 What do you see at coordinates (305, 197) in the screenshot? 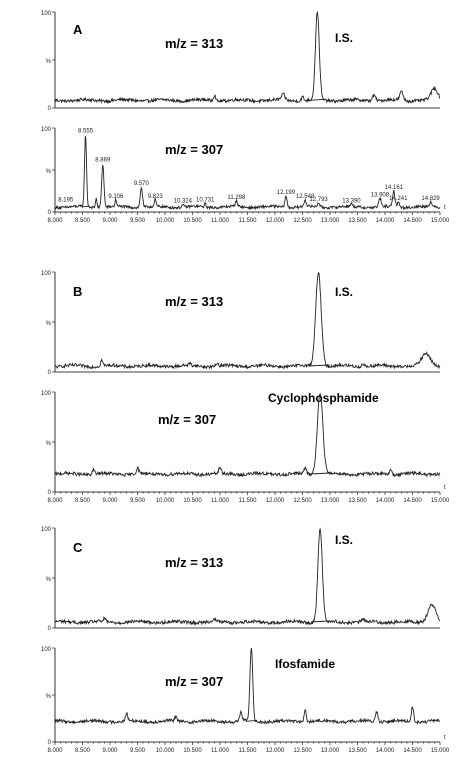
I see `peak-label: 12.548` at bounding box center [305, 197].